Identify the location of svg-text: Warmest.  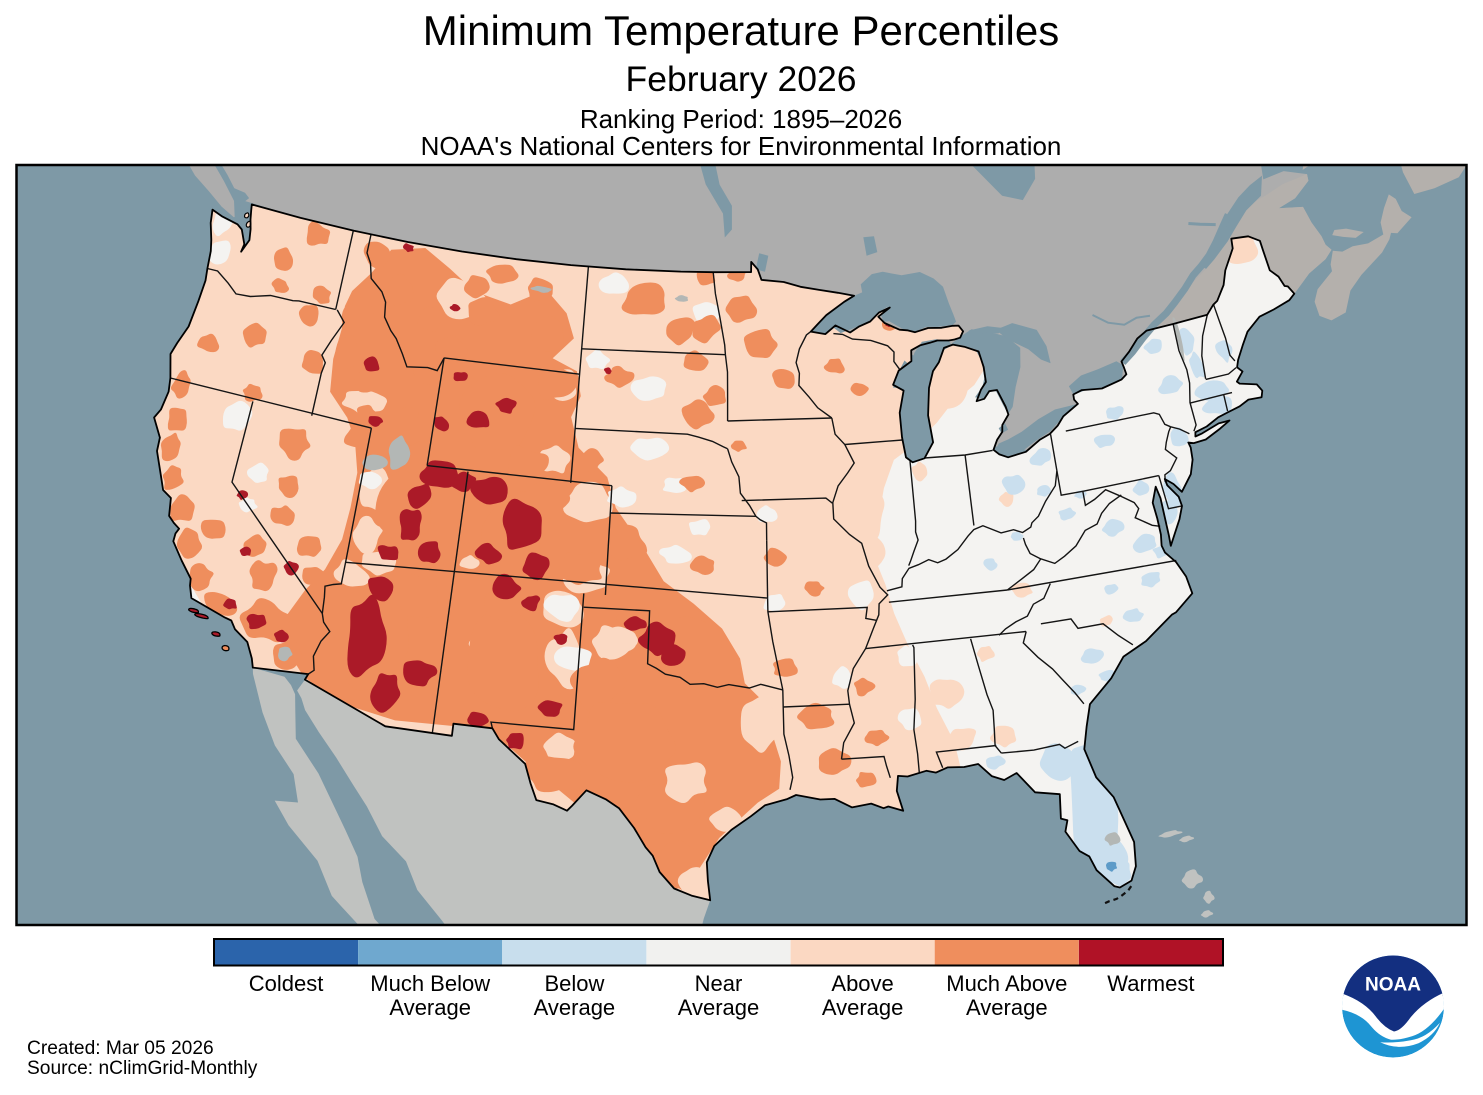
(1150, 983).